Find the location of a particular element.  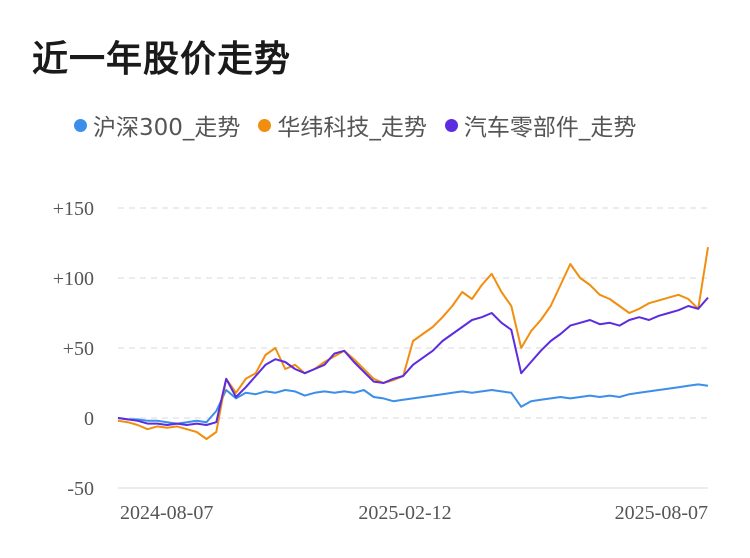

x-tick-label: 2024-08-07 is located at coordinates (166, 513).